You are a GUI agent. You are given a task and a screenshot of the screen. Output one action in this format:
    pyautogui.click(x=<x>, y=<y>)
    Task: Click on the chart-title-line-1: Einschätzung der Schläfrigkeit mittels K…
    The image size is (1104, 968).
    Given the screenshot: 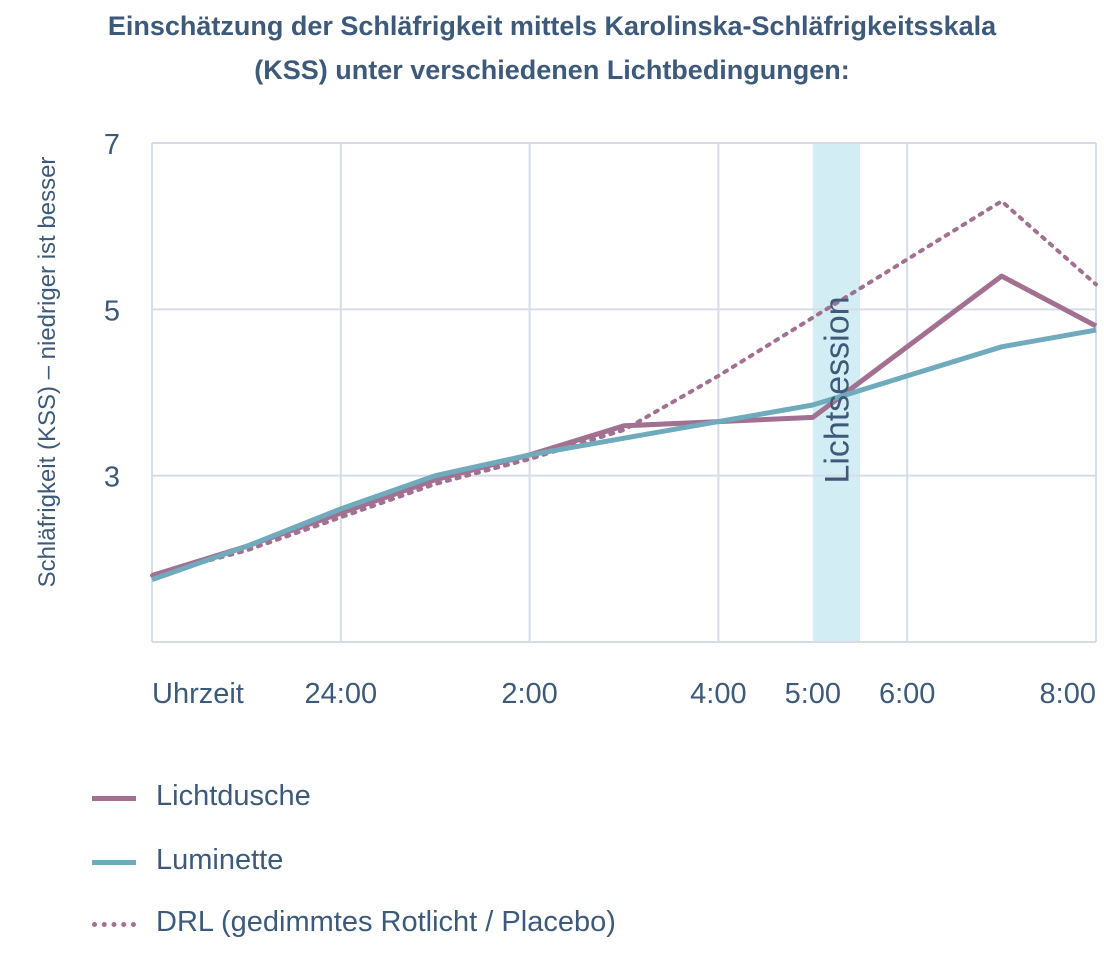 What is the action you would take?
    pyautogui.click(x=552, y=26)
    